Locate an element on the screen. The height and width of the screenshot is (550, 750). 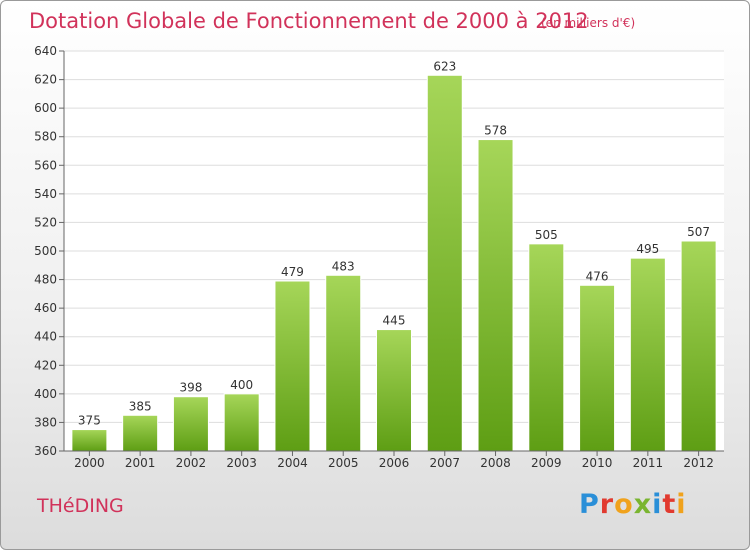
bar-2011 is located at coordinates (647, 354).